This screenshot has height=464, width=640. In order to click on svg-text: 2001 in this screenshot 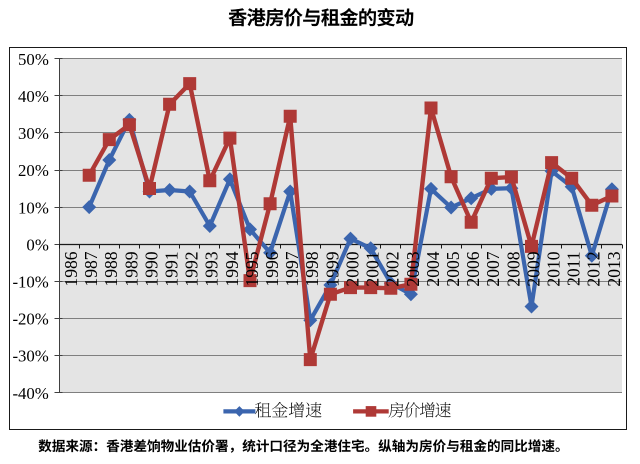, I will do `click(373, 268)`.